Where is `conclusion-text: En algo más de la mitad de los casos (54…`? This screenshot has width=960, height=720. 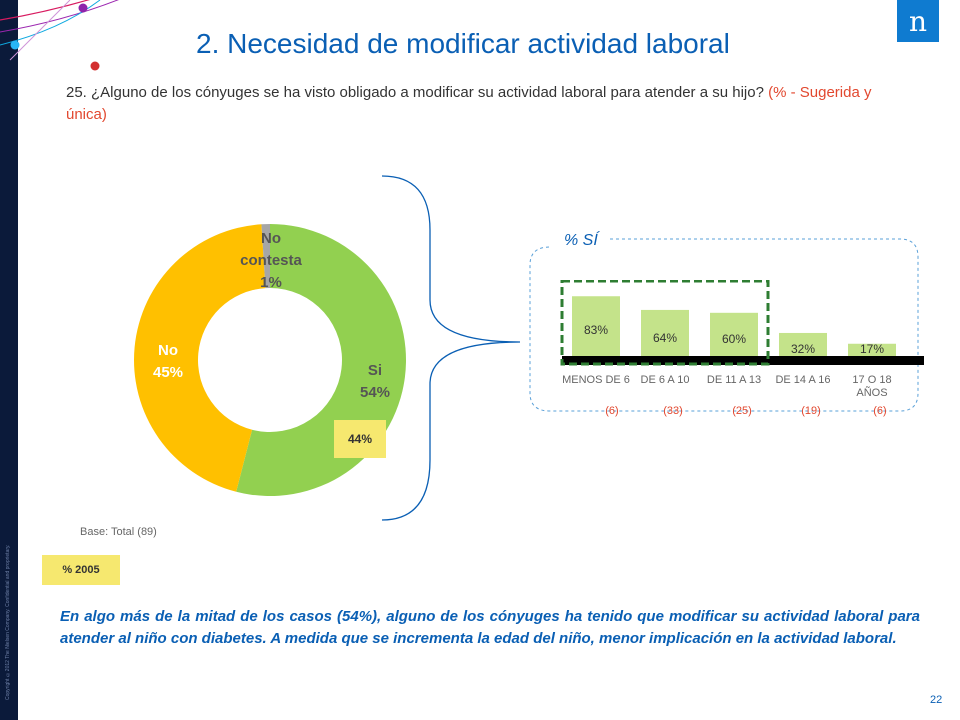 conclusion-text: En algo más de la mitad de los casos (54… is located at coordinates (490, 627).